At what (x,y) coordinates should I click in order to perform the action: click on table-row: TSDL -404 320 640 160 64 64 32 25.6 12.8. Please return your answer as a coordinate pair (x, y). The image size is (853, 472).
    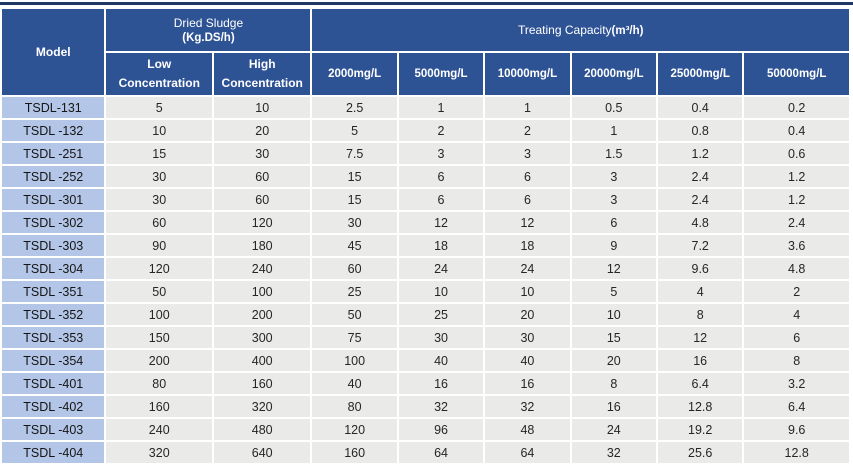
    Looking at the image, I should click on (425, 452).